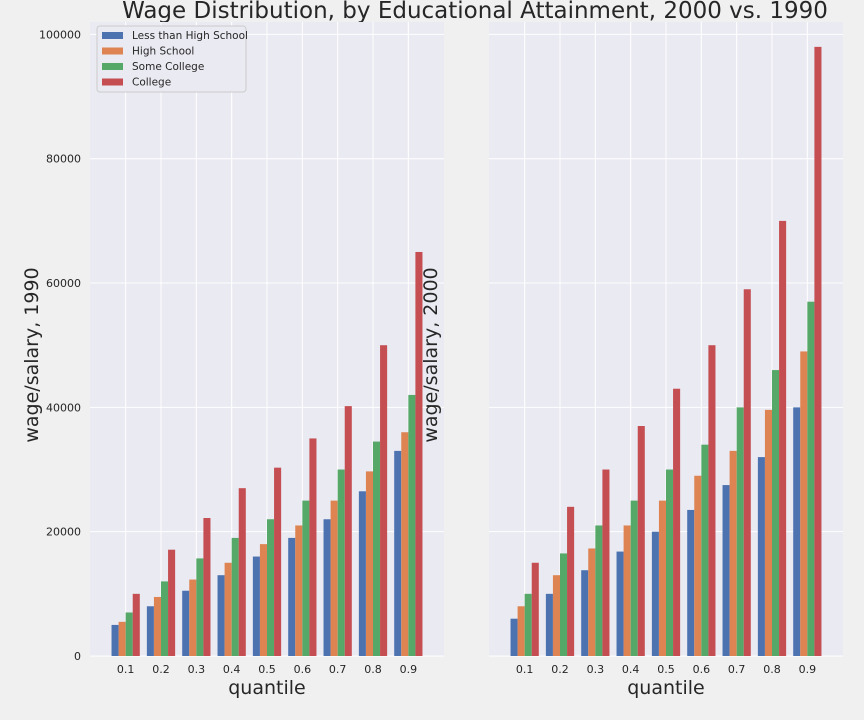 This screenshot has width=864, height=720. Describe the element at coordinates (151, 83) in the screenshot. I see `legend-label: College` at that location.